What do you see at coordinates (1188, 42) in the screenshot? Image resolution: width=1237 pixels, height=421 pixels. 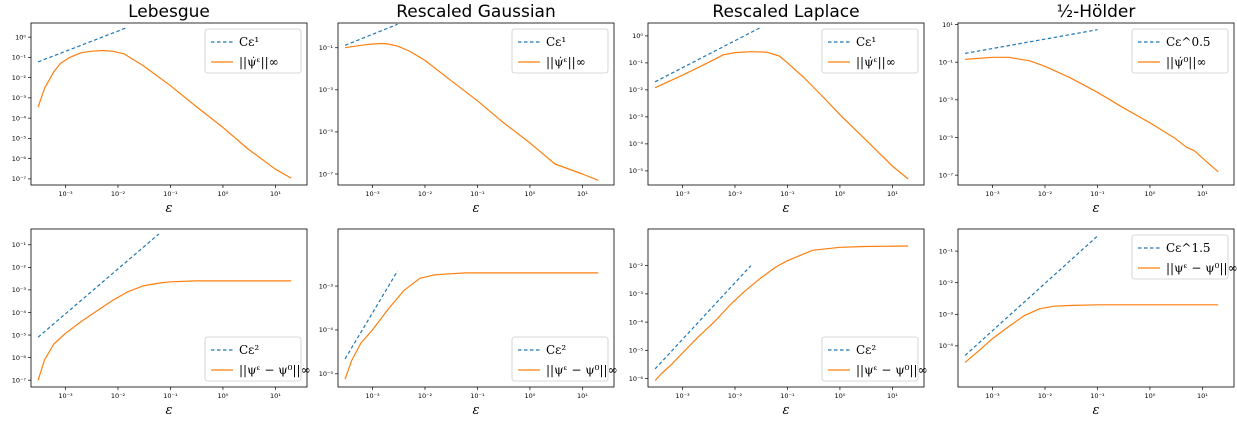 I see `legend-entry: Cε^0.5` at bounding box center [1188, 42].